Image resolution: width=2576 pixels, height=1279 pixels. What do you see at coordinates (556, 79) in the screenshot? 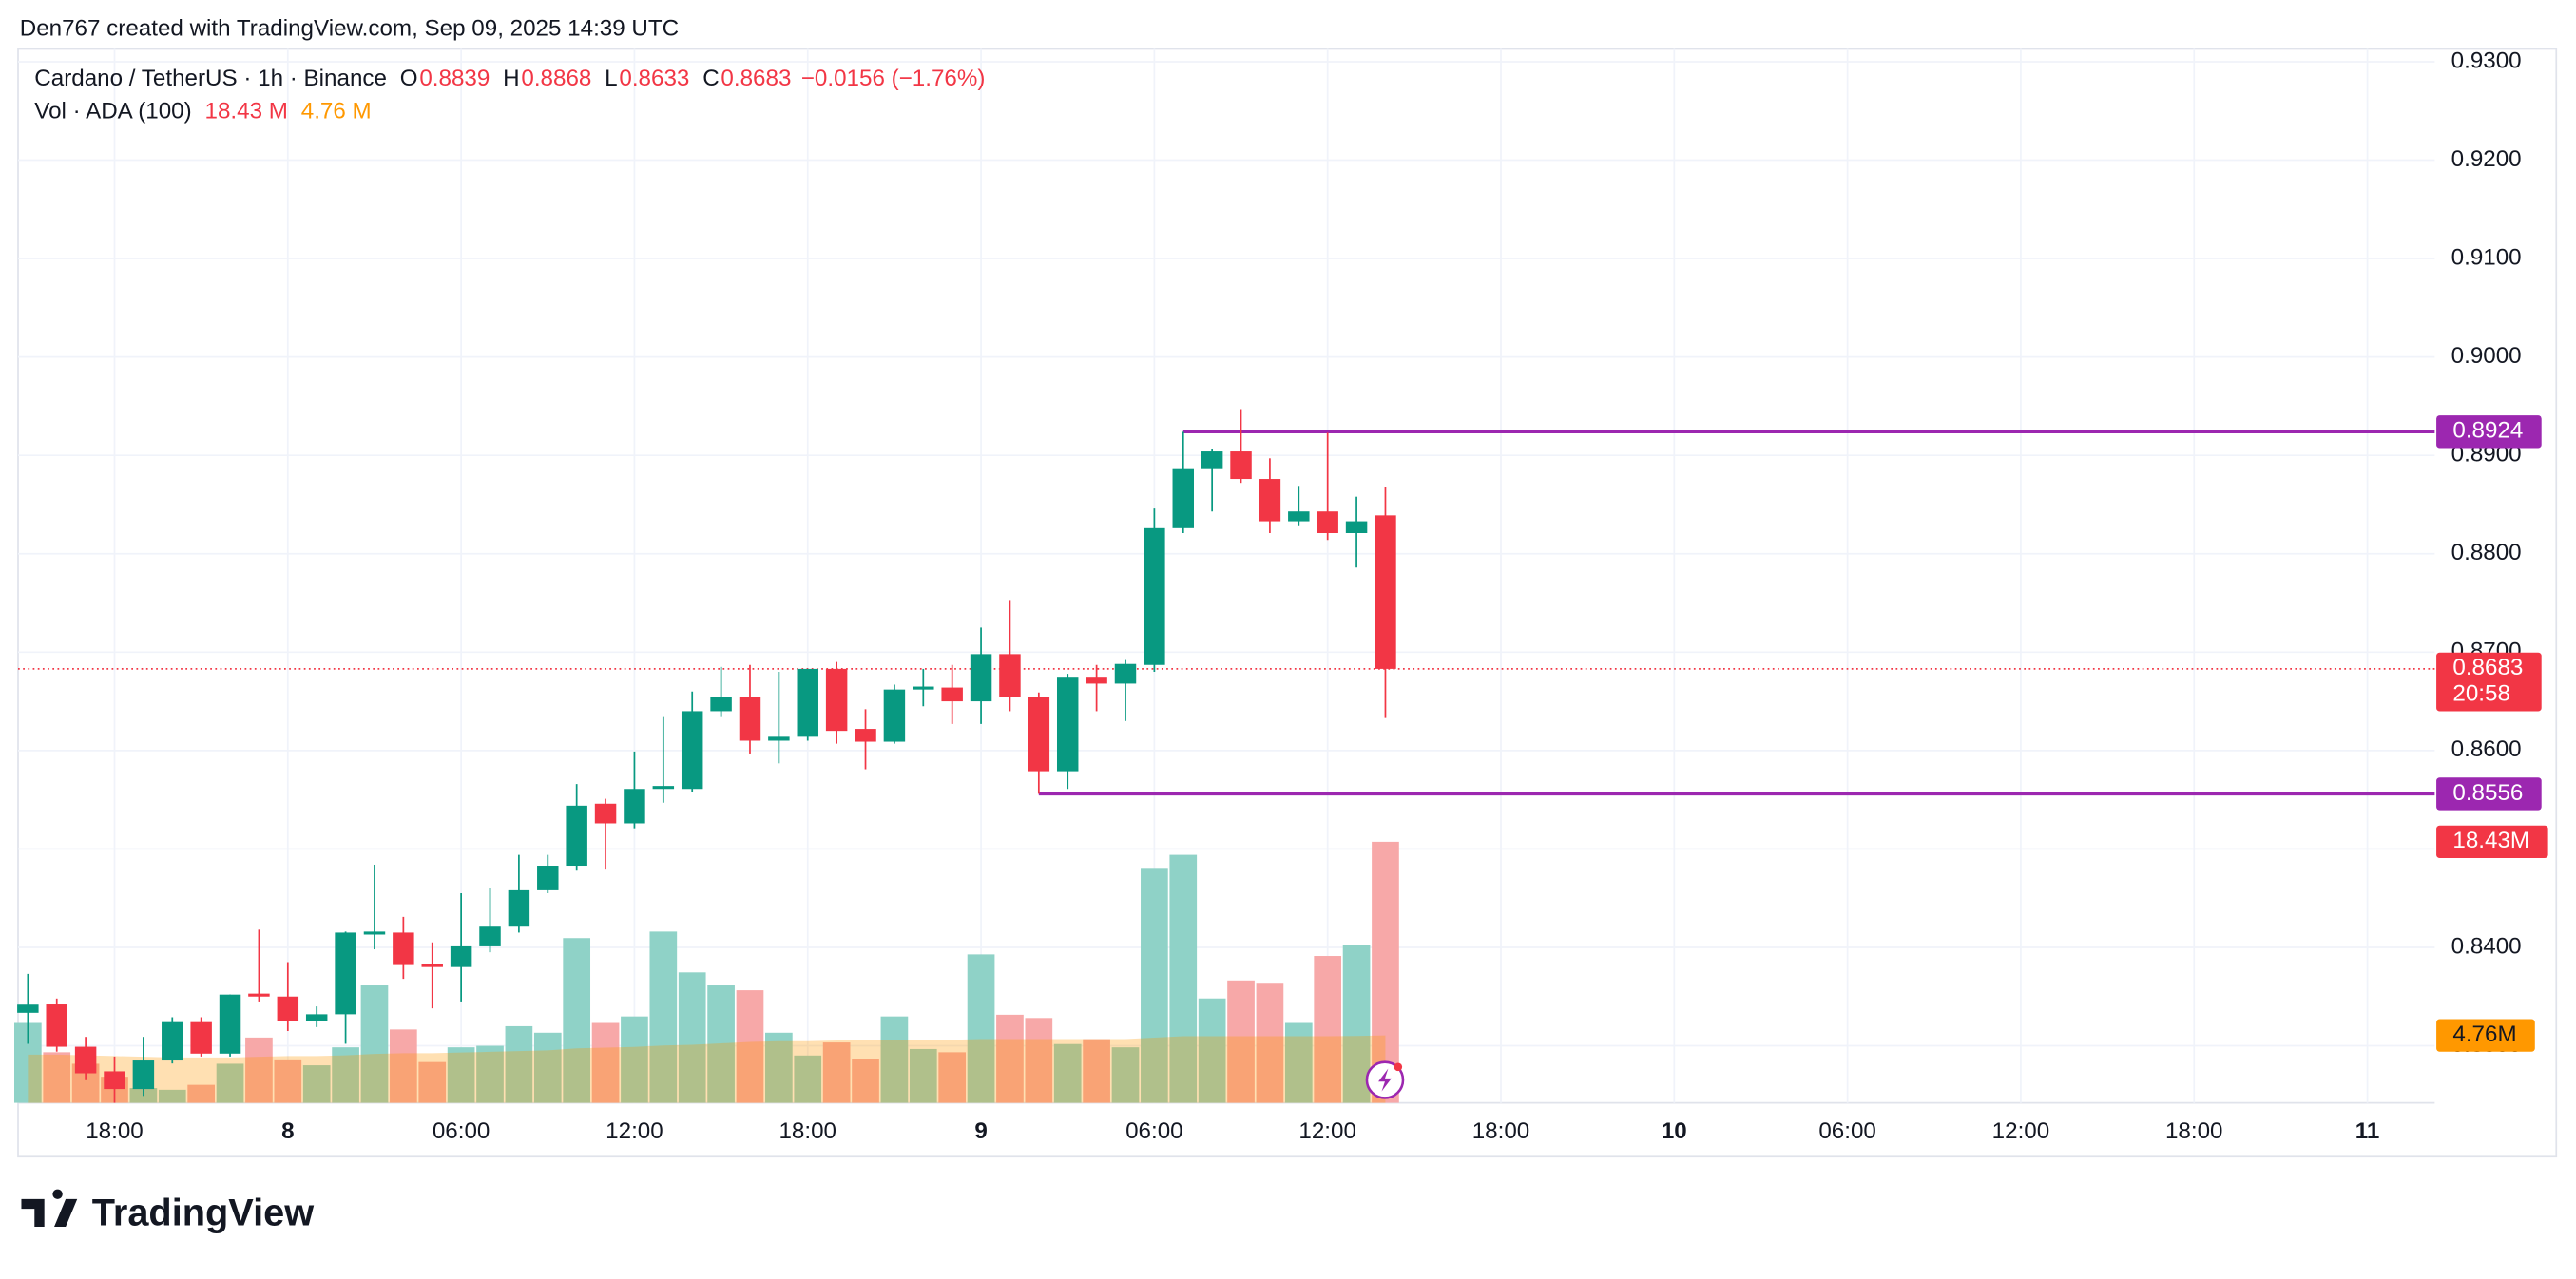
I see `legend-item: 0.8868` at bounding box center [556, 79].